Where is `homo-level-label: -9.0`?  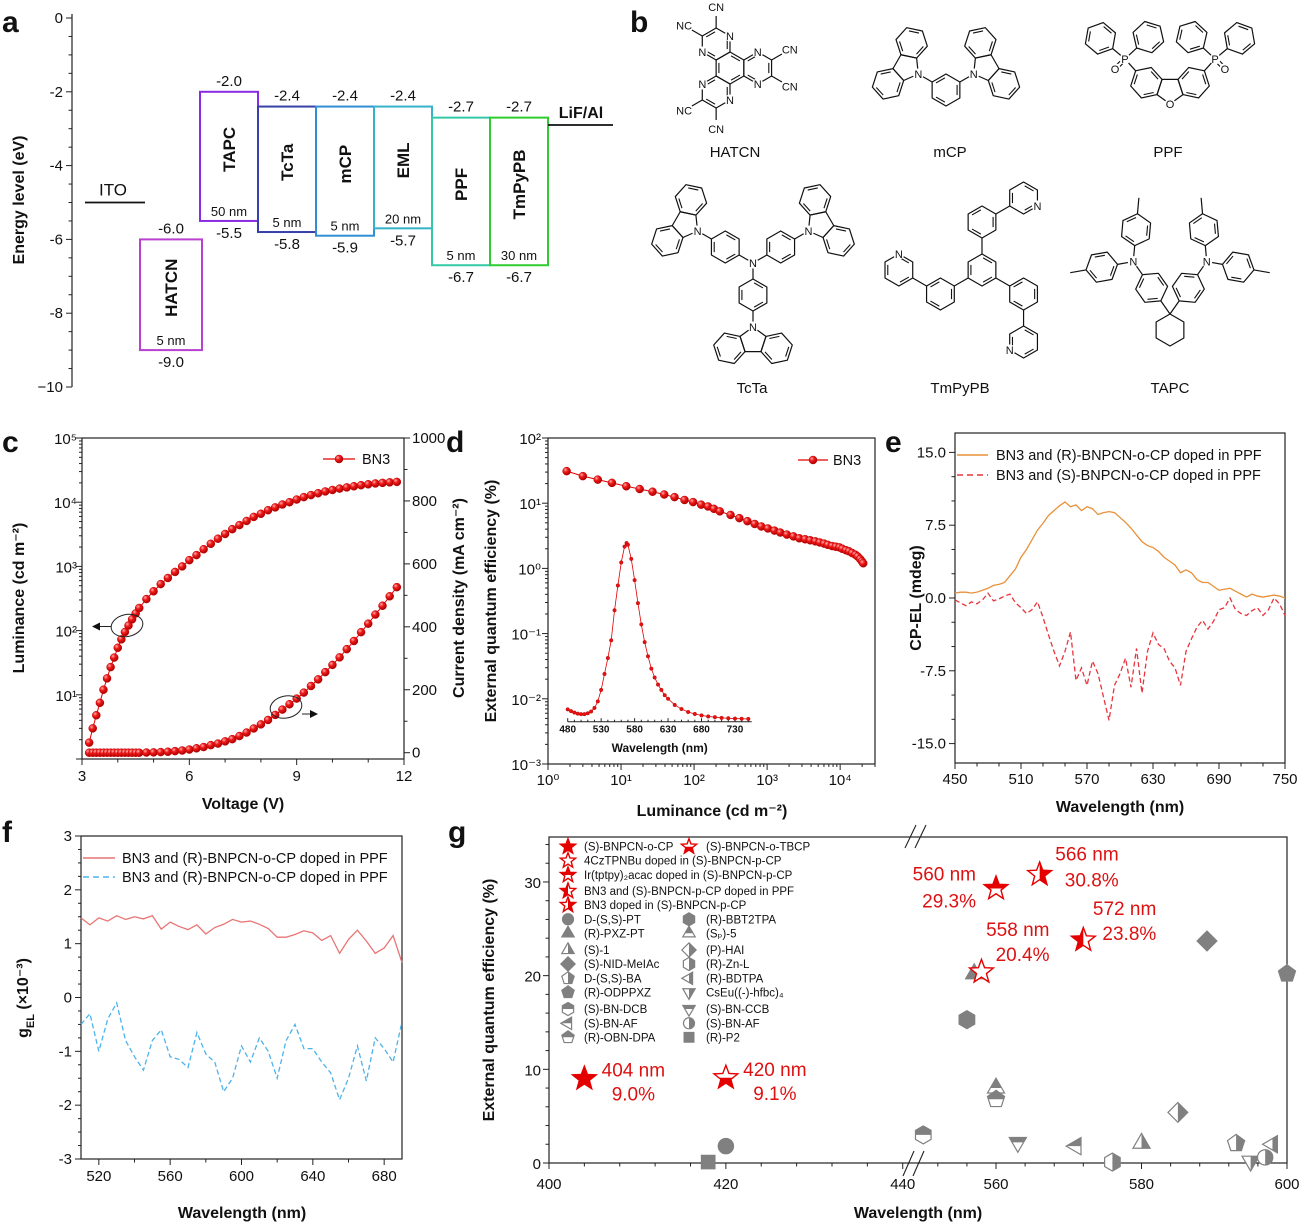
homo-level-label: -9.0 is located at coordinates (171, 362).